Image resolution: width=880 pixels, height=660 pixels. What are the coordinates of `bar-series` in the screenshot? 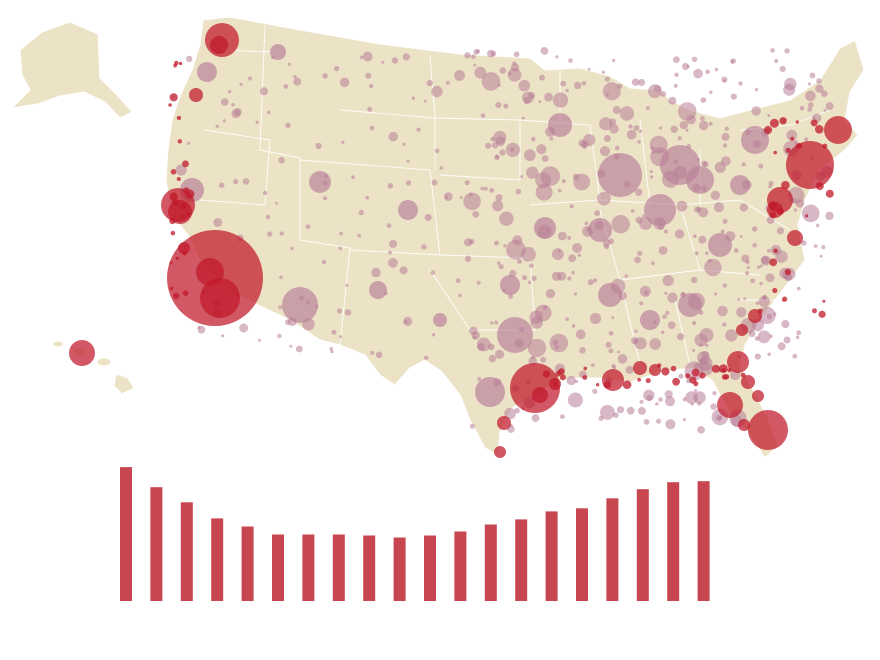 It's located at (415, 534).